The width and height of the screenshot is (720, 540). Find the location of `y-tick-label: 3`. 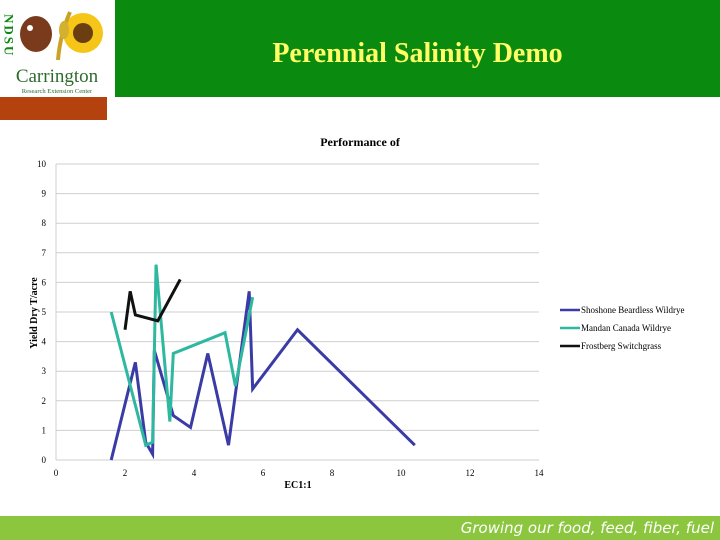

y-tick-label: 3 is located at coordinates (44, 371).